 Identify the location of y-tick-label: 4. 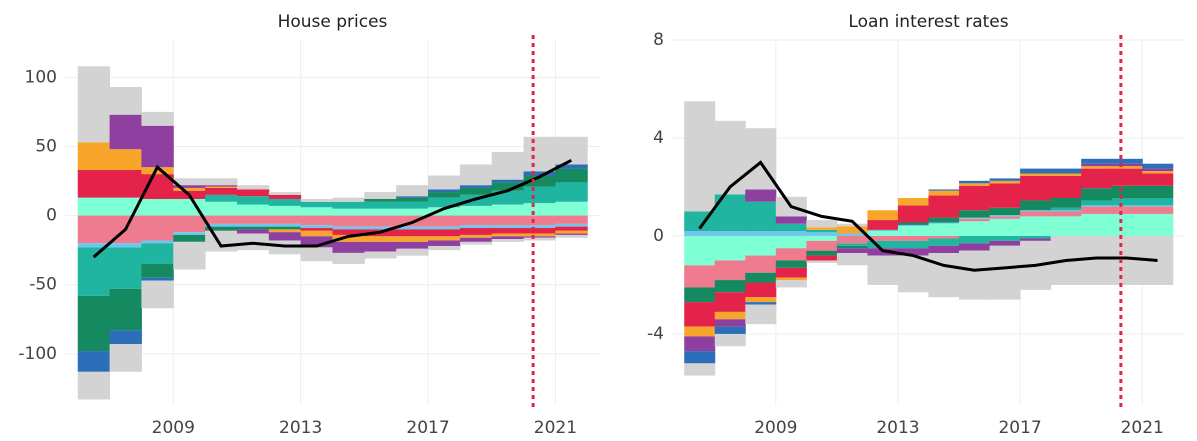
(658, 138).